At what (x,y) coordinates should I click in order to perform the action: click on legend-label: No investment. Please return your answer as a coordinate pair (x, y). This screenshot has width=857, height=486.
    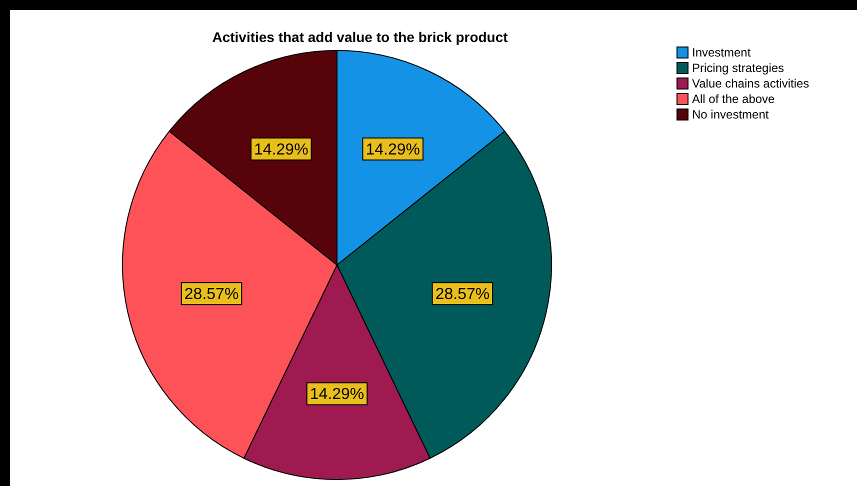
    Looking at the image, I should click on (731, 114).